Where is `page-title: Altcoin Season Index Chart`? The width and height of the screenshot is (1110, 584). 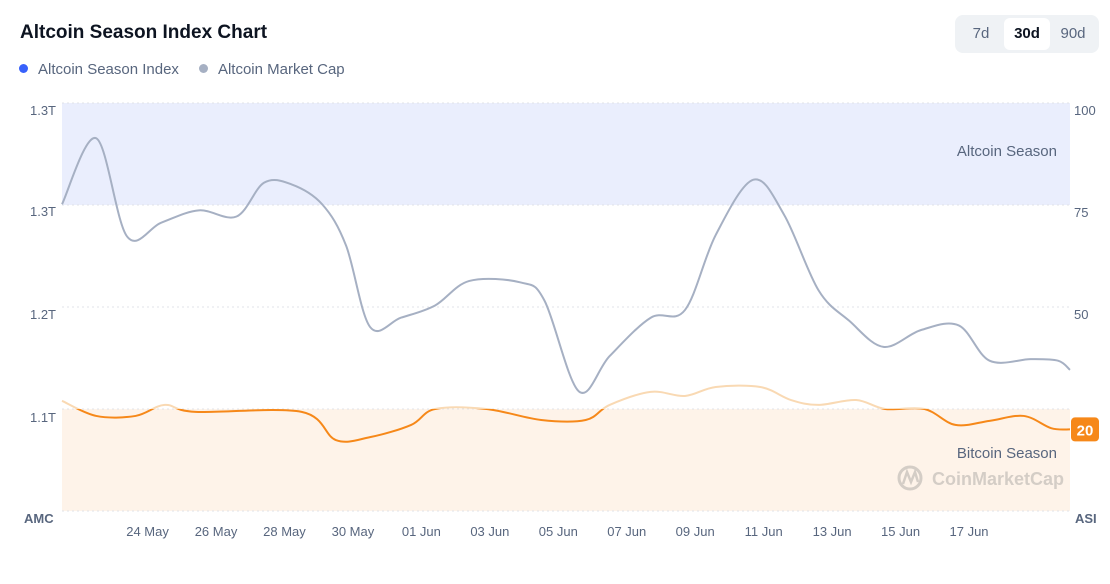
page-title: Altcoin Season Index Chart is located at coordinates (144, 32).